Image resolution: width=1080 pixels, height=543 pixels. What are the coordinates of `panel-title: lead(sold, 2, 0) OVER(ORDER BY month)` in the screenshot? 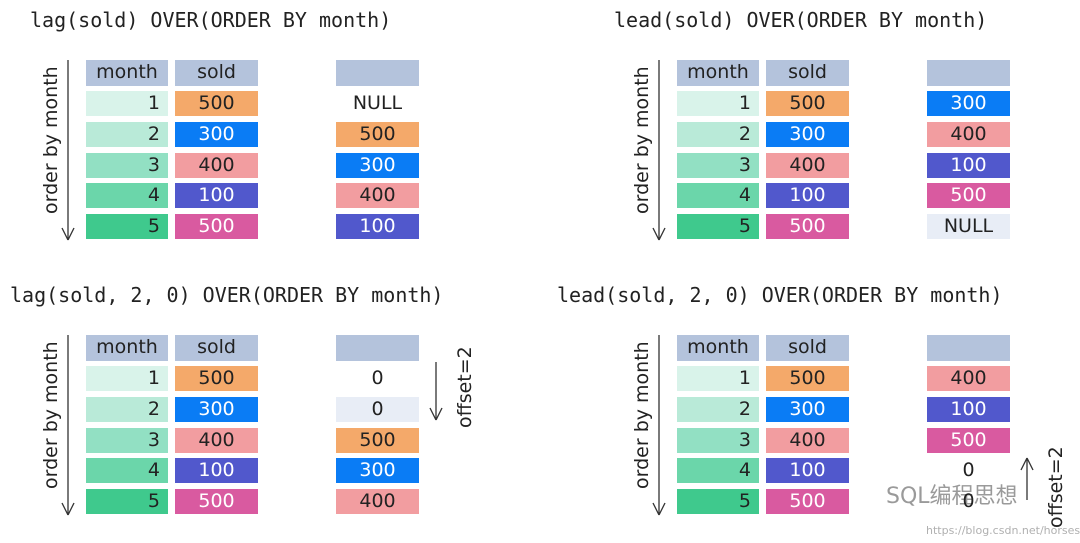 It's located at (780, 295).